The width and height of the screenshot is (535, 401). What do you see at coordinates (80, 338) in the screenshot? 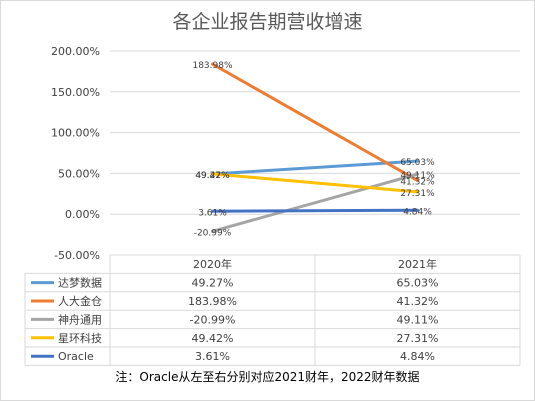
I see `legend-label: 星环科技` at bounding box center [80, 338].